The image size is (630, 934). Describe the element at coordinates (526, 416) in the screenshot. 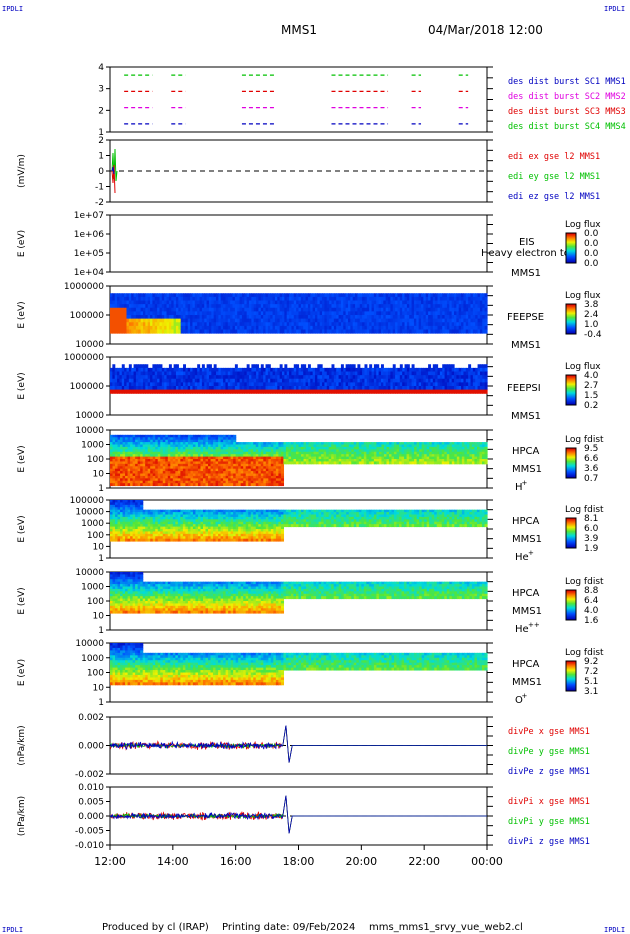

I see `spacecraft-label: MMS1` at that location.